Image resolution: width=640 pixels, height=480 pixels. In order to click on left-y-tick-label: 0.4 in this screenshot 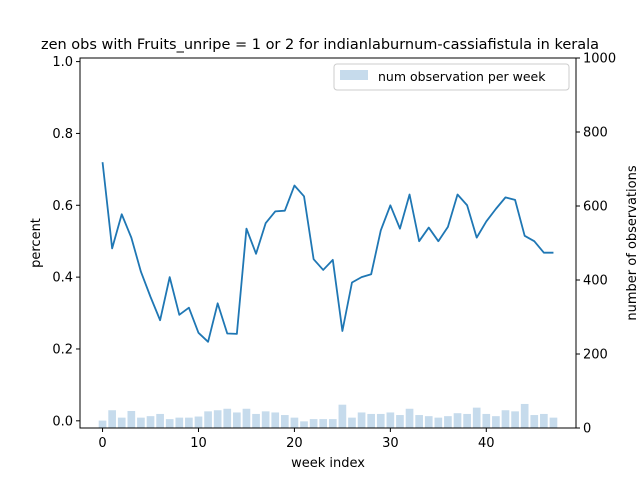, I will do `click(62, 278)`.